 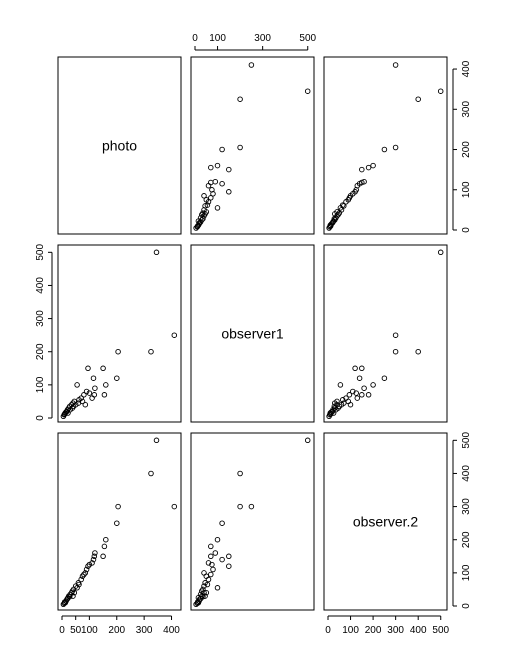 What do you see at coordinates (195, 38) in the screenshot?
I see `tick-label-top-0: 0` at bounding box center [195, 38].